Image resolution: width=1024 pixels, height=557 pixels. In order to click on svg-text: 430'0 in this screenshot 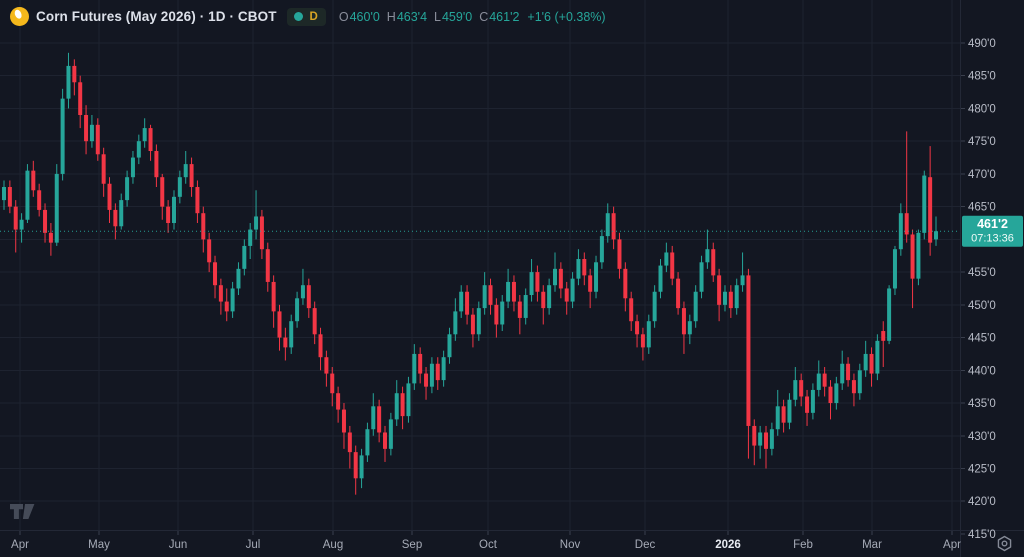, I will do `click(982, 437)`.